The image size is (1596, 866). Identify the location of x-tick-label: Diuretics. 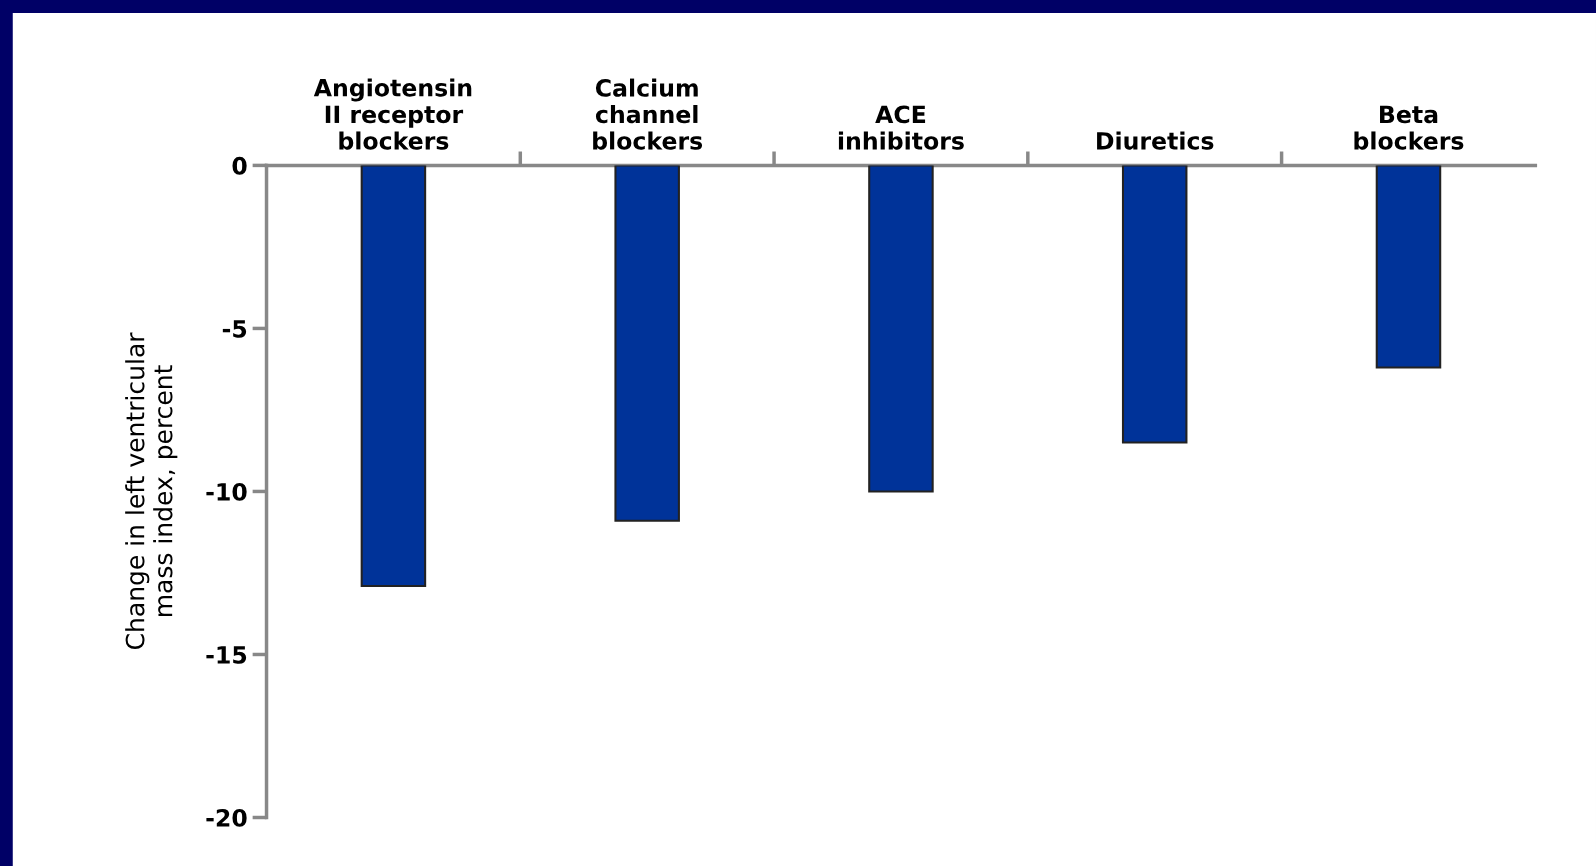
(1155, 140).